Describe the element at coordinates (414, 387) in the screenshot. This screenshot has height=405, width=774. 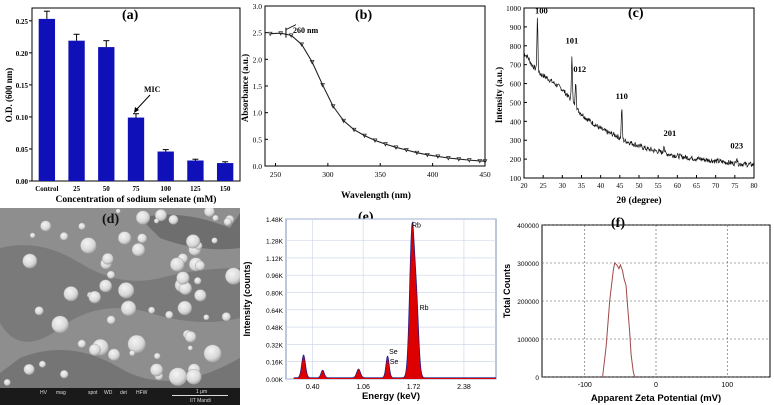
I see `chart-e-xtick-label: 1.72` at that location.